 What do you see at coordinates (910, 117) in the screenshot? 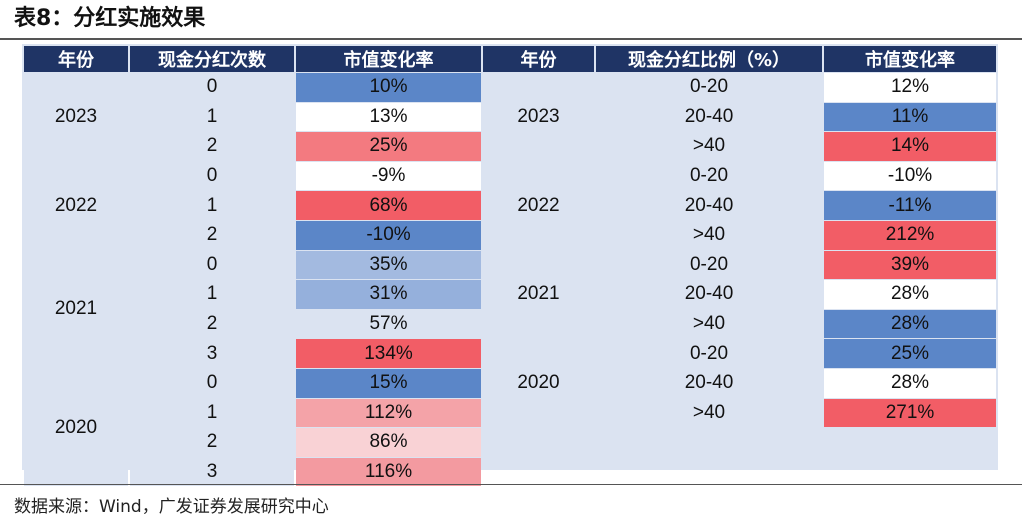
I see `right-rate-cell: 11%` at bounding box center [910, 117].